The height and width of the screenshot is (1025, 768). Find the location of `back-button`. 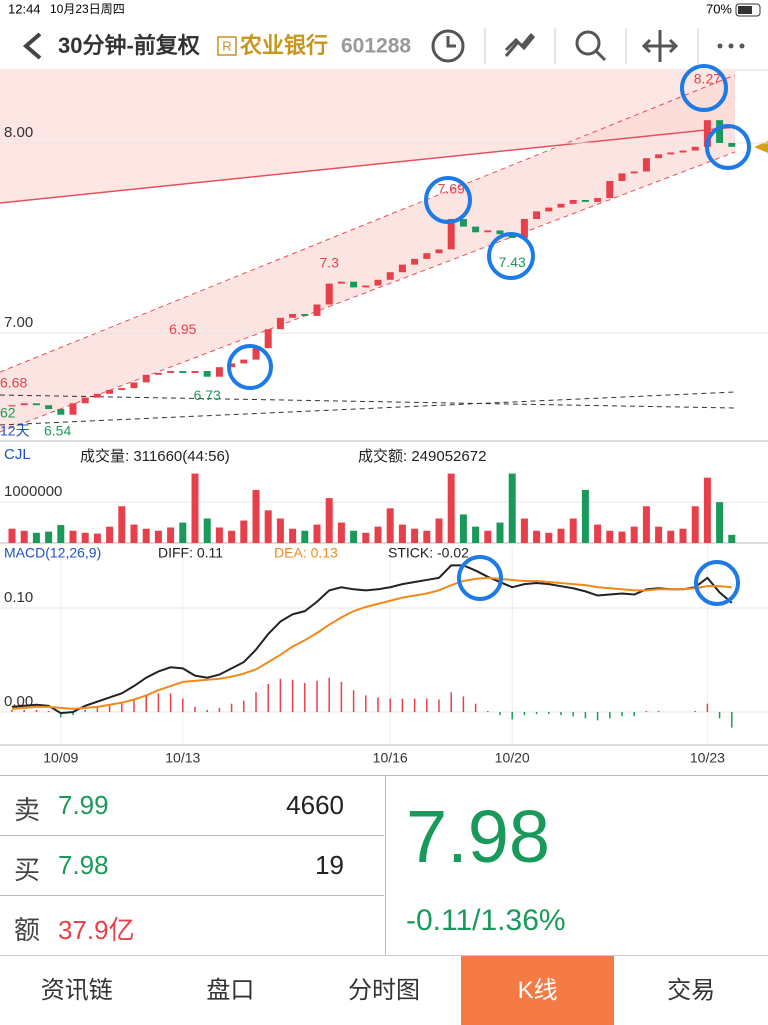

back-button is located at coordinates (32, 46).